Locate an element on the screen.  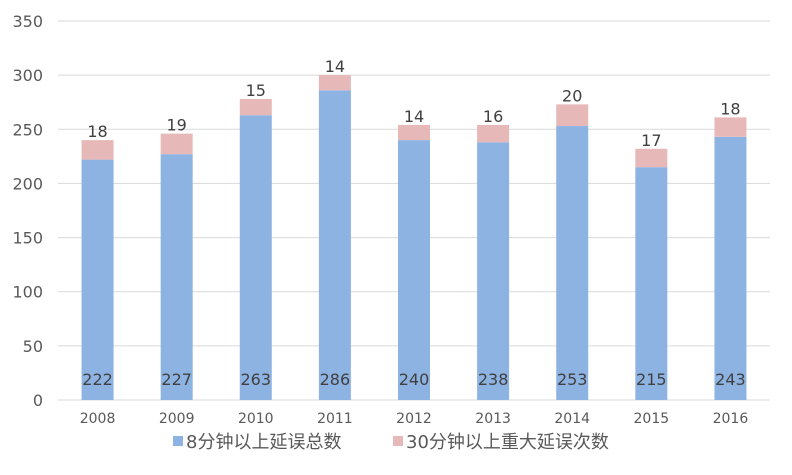
data-label: 286 is located at coordinates (335, 379).